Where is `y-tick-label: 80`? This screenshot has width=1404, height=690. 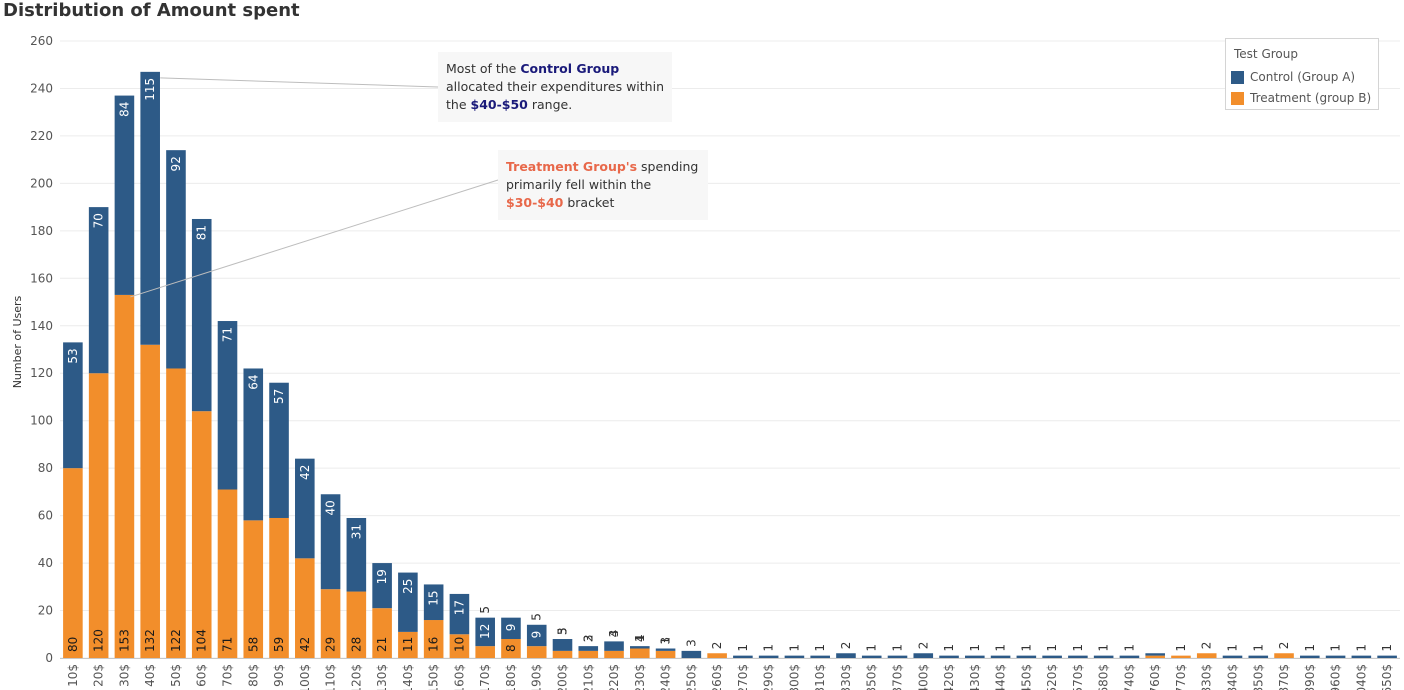 y-tick-label: 80 is located at coordinates (45, 468).